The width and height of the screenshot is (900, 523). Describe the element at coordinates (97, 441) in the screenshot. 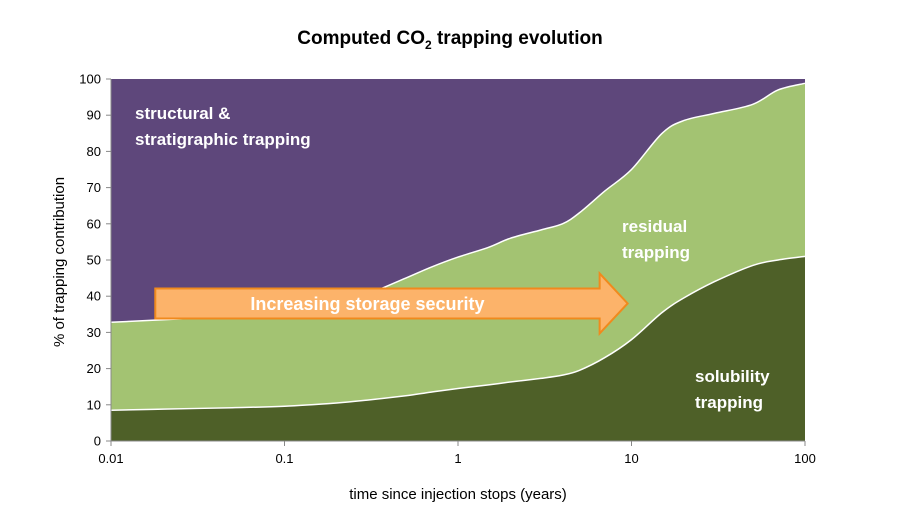

I see `y-tick-label: 0` at that location.